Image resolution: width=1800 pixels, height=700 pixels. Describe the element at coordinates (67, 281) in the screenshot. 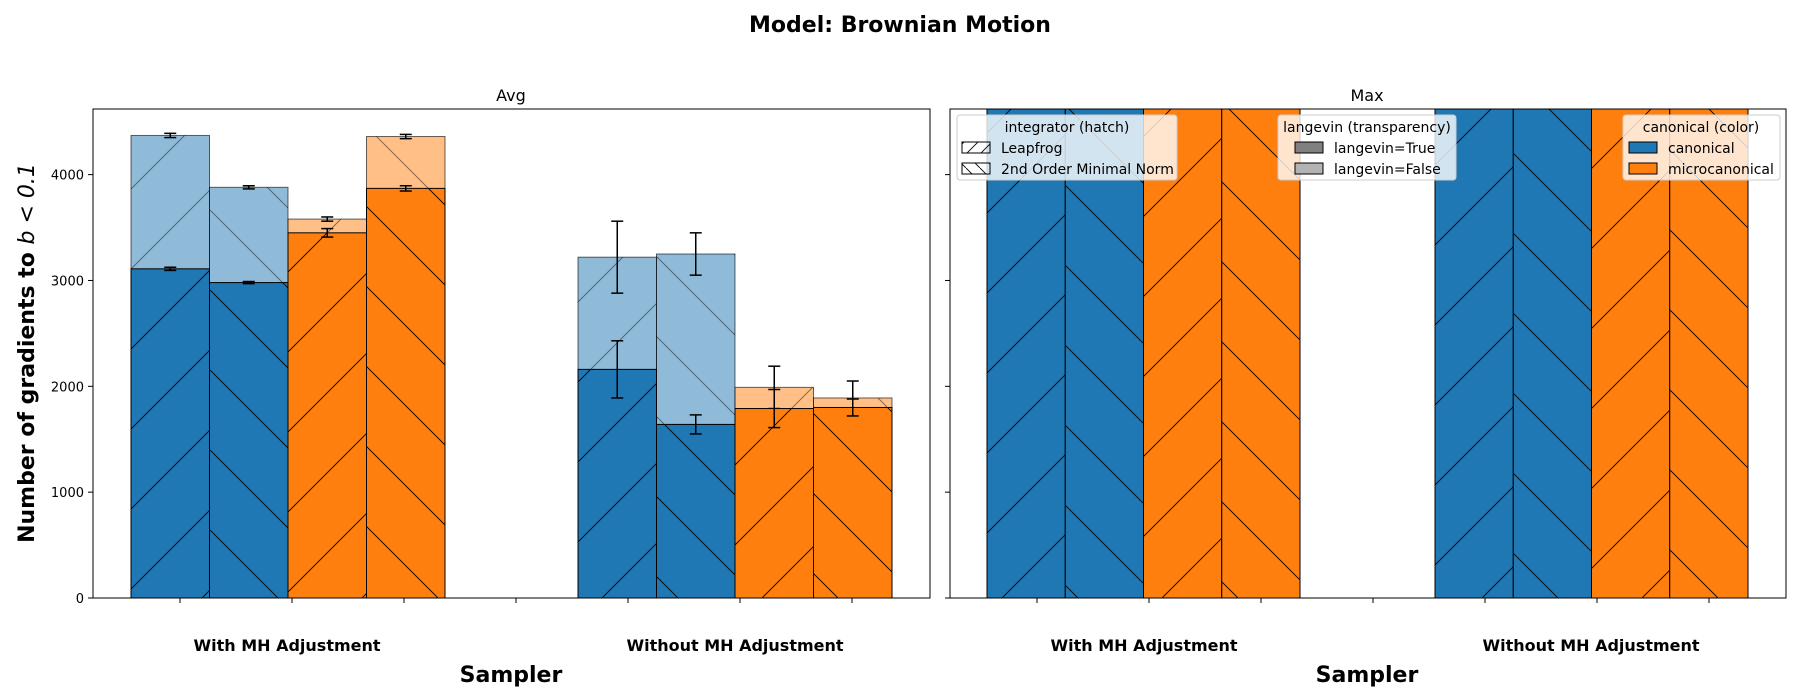

I see `y-tick-label: 3000` at that location.